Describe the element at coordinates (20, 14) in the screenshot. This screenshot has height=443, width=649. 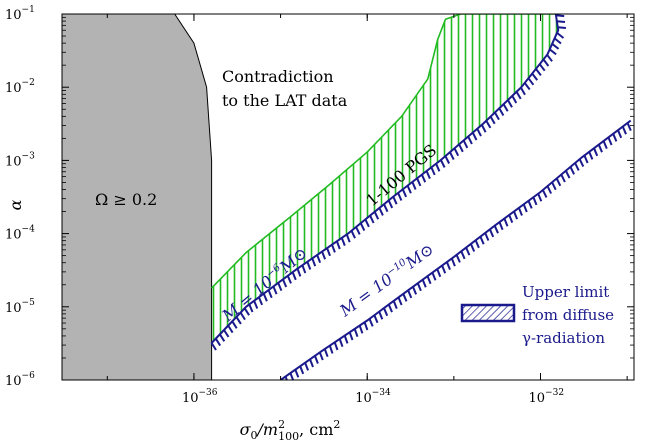
I see `y-tick-label-5: 10⁻¹` at that location.